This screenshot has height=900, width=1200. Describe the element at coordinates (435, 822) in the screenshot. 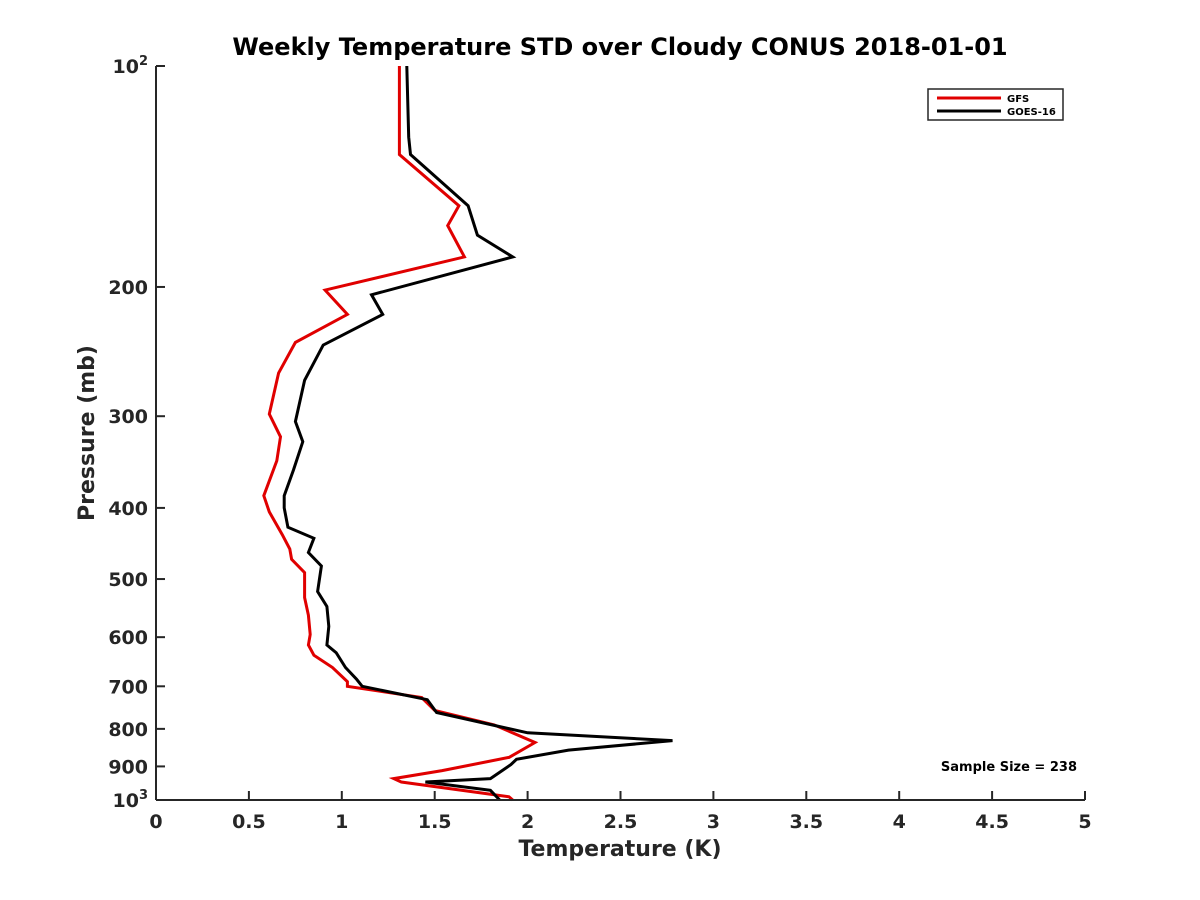

I see `x-tick-label: 1.5` at that location.